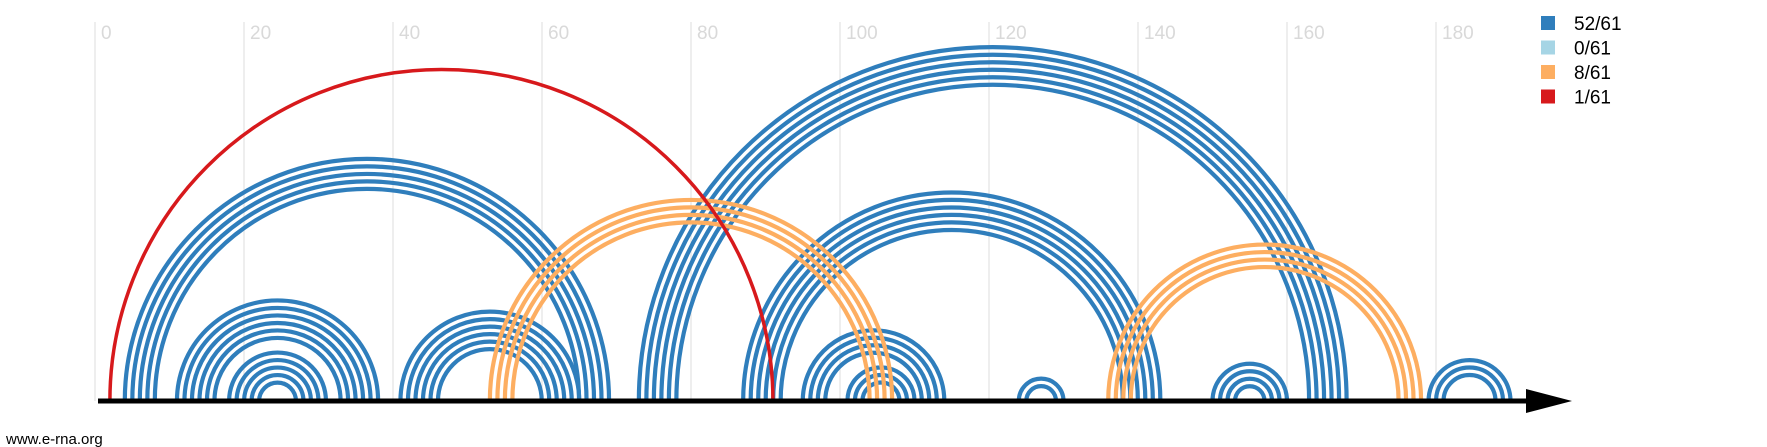 This screenshot has height=447, width=1767. I want to click on x-tick-label-140: 140, so click(1160, 33).